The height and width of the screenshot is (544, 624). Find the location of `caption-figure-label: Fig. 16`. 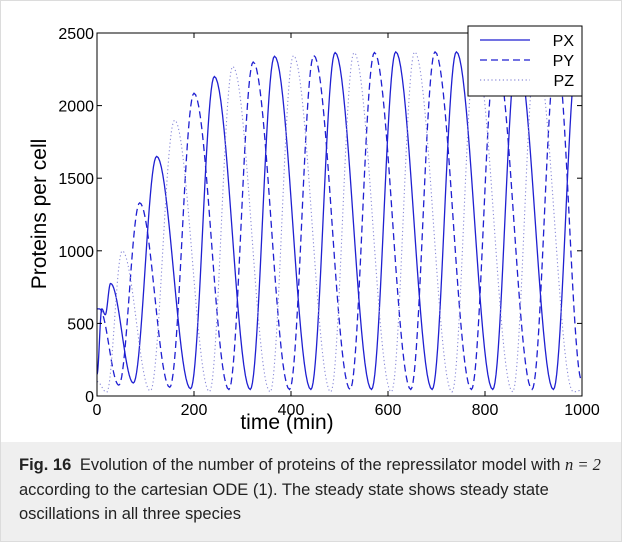

caption-figure-label: Fig. 16 is located at coordinates (45, 465).